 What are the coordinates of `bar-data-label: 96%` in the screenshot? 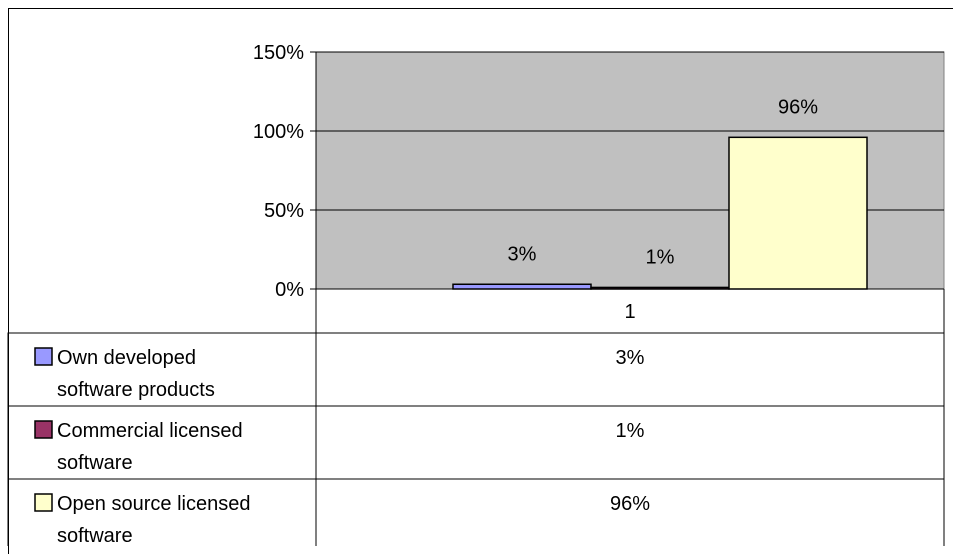 It's located at (798, 107).